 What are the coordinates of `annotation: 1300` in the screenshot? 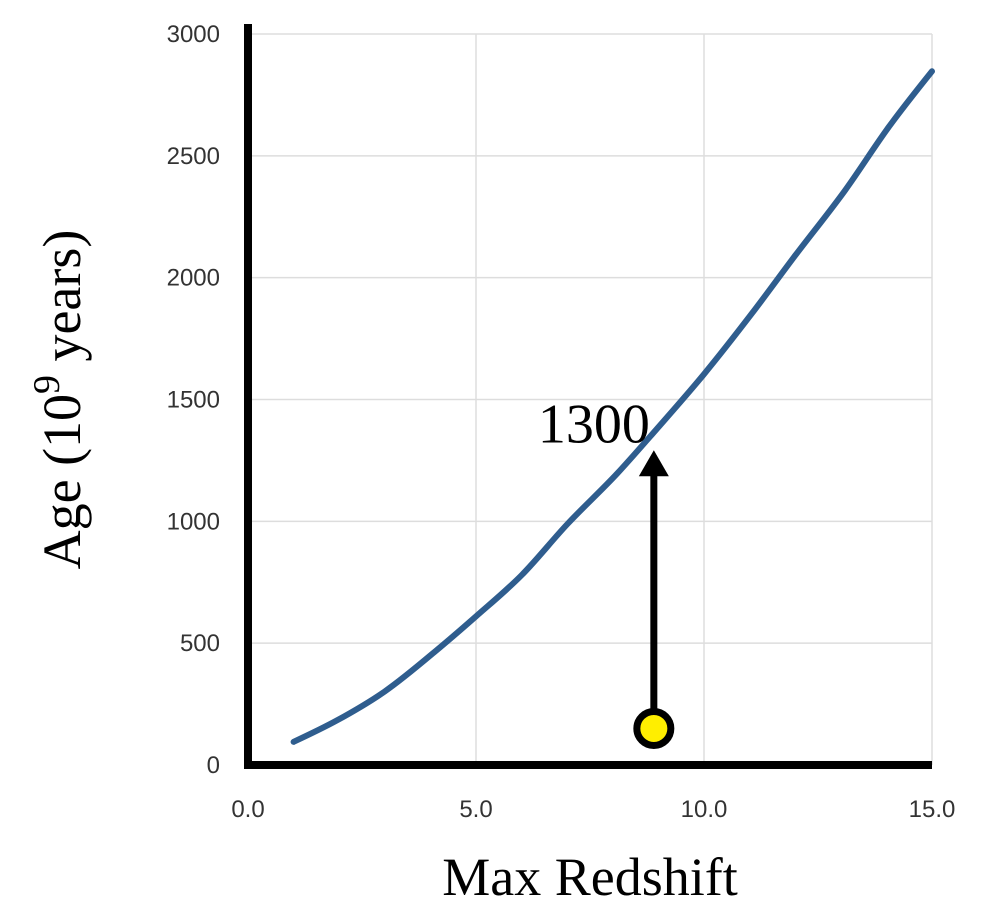 It's located at (594, 424).